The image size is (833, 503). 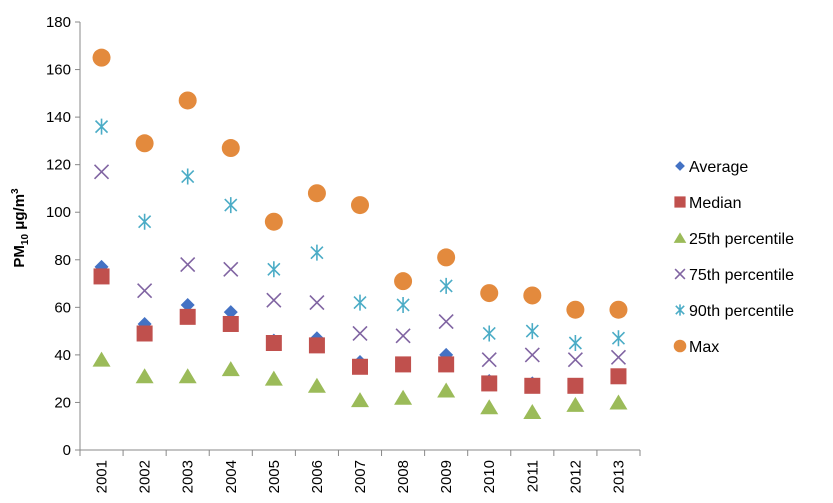 What do you see at coordinates (718, 167) in the screenshot?
I see `legend-label: Average` at bounding box center [718, 167].